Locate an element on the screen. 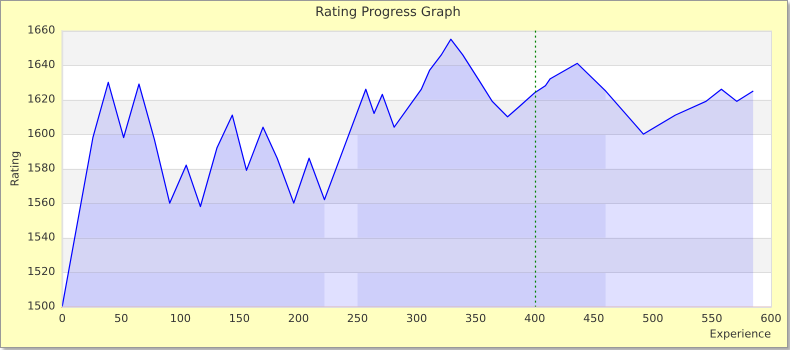 This screenshot has width=790, height=350. x-tick-label: 50 is located at coordinates (121, 319).